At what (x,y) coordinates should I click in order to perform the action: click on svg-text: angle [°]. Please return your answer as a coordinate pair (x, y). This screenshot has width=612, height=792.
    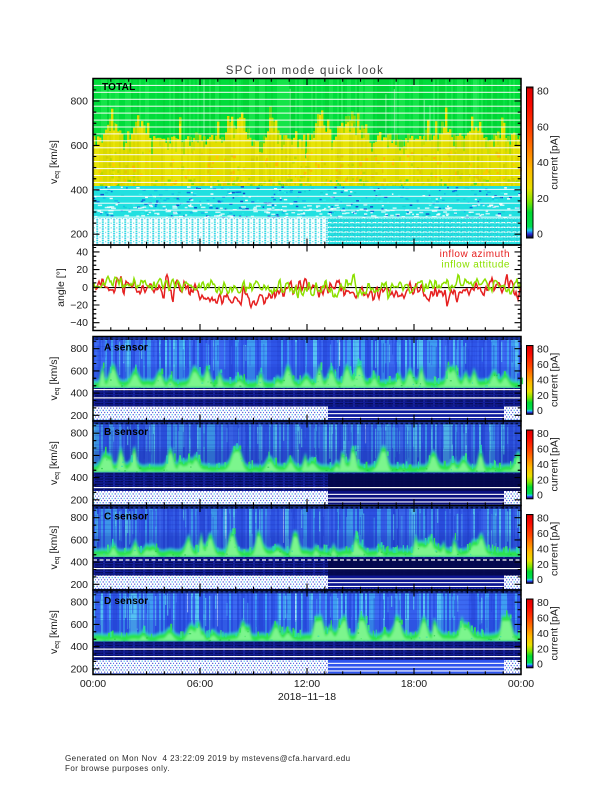
    Looking at the image, I should click on (61, 287).